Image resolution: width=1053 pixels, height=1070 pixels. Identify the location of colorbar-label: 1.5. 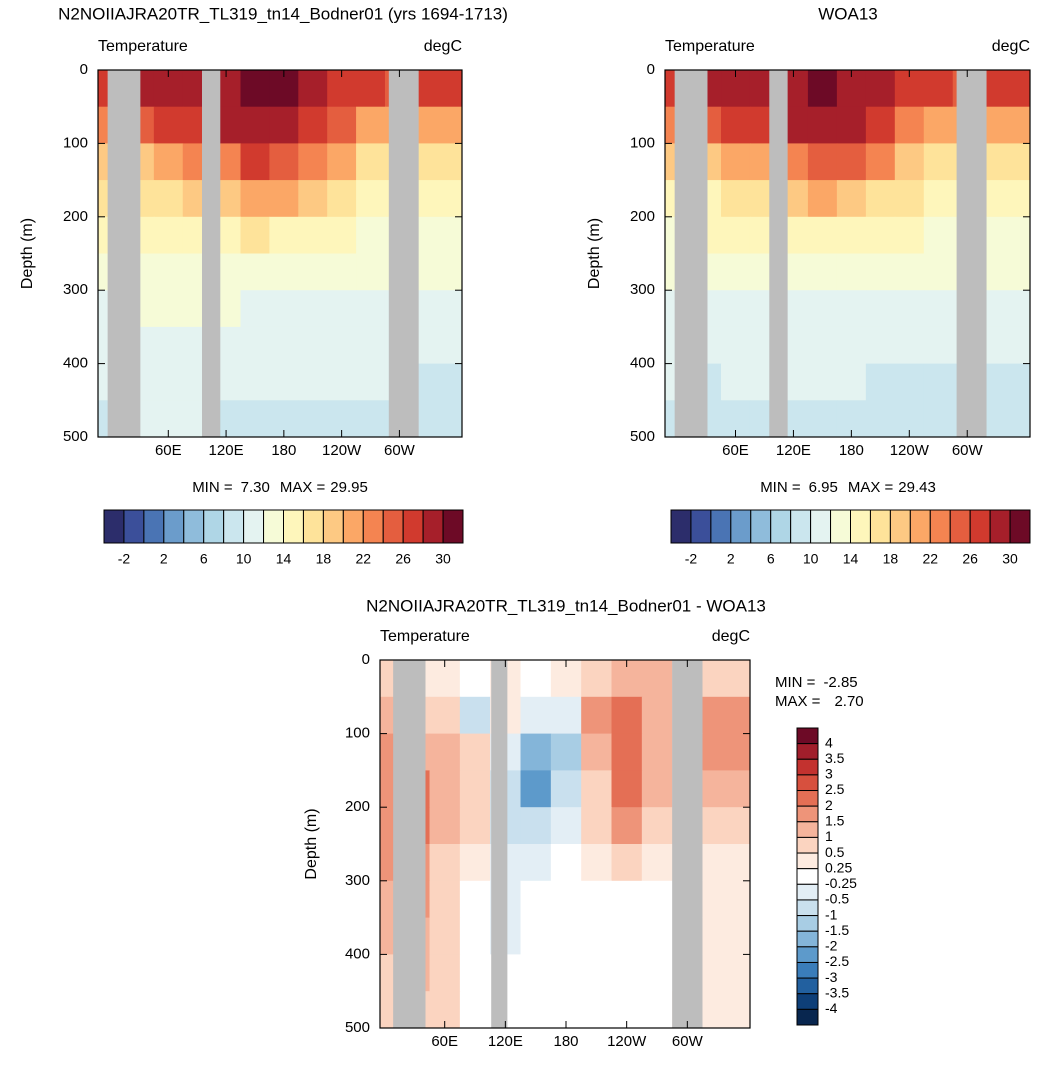
(835, 820).